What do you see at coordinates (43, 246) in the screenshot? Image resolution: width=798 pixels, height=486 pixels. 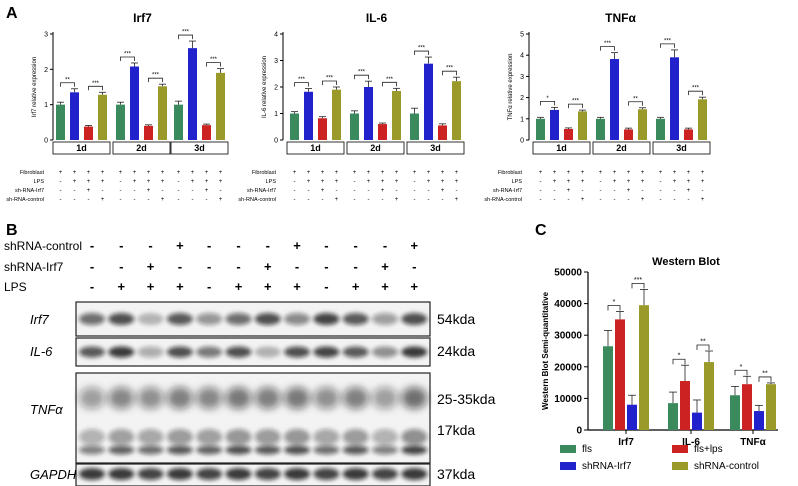 I see `blot-condition-label: shRNA-control` at bounding box center [43, 246].